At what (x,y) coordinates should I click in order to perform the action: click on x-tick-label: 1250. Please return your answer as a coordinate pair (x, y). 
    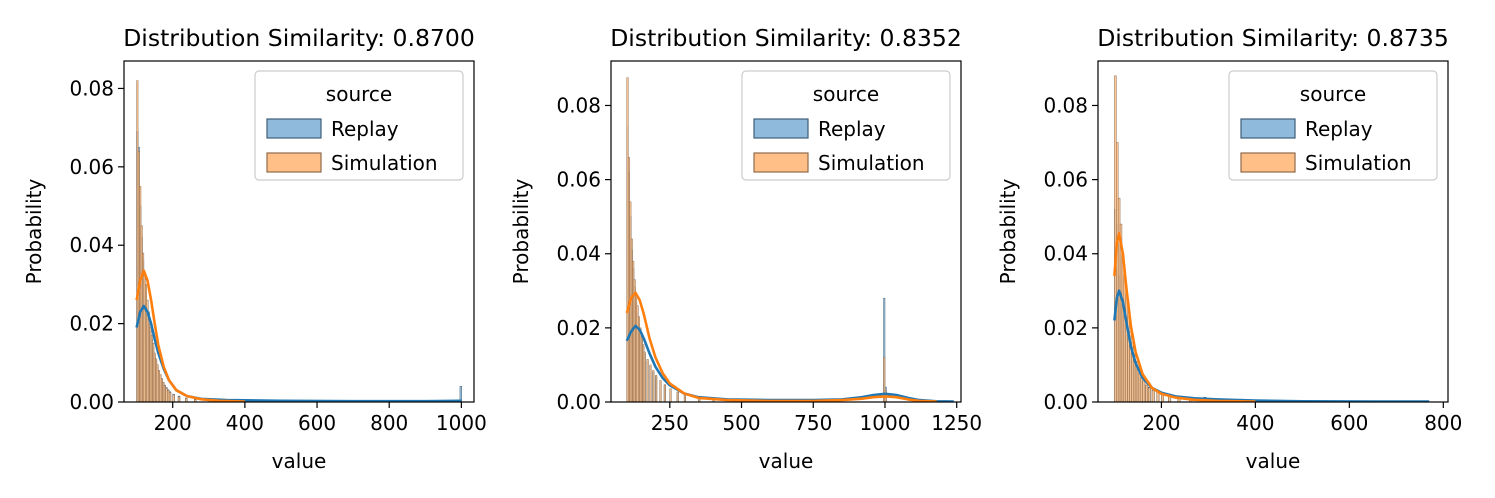
    Looking at the image, I should click on (956, 423).